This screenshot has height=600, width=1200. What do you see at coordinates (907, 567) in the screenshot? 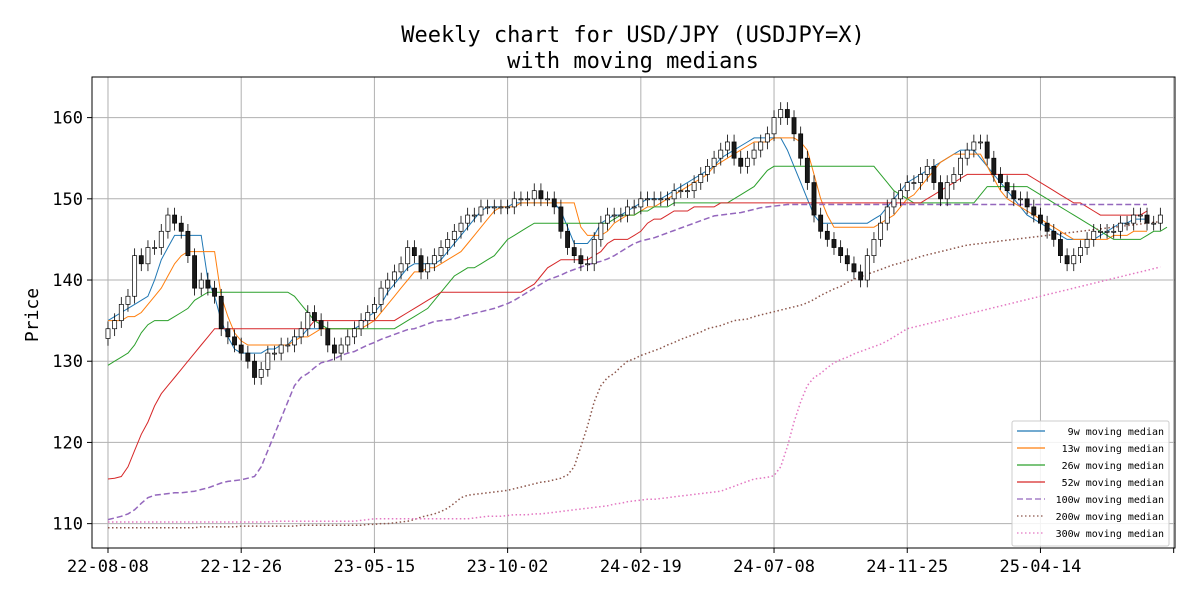
I see `x-tick-label: 24-11-25` at bounding box center [907, 567].